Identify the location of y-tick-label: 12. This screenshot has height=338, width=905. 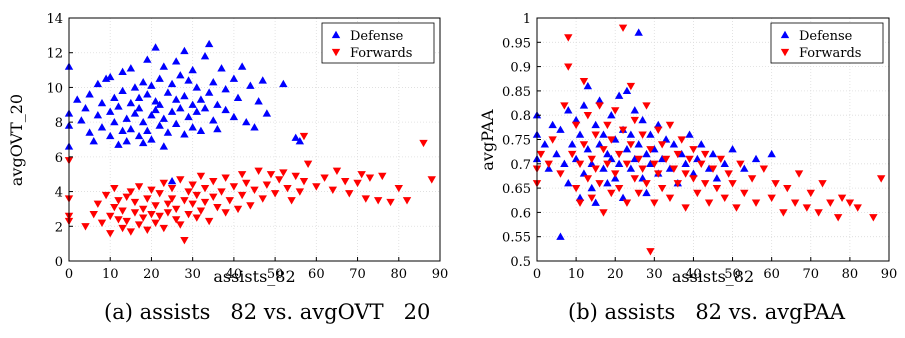
(54, 54).